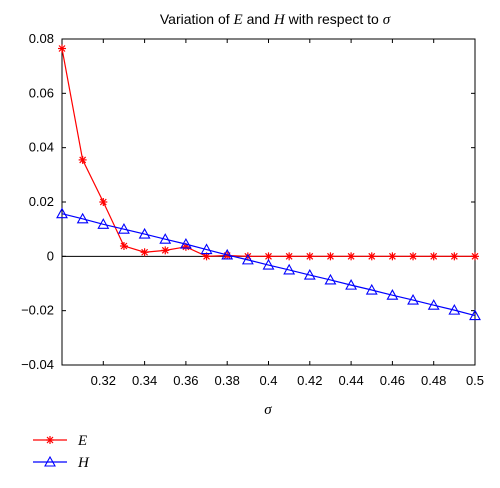 The height and width of the screenshot is (488, 500). I want to click on y-tick-label: 0.06, so click(41, 92).